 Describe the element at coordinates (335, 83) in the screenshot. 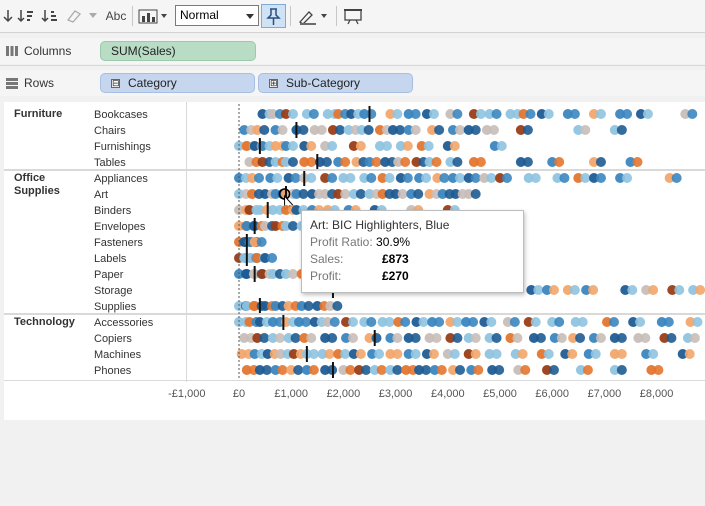

I see `sub-category-pill: ⊞ Sub-Category` at that location.